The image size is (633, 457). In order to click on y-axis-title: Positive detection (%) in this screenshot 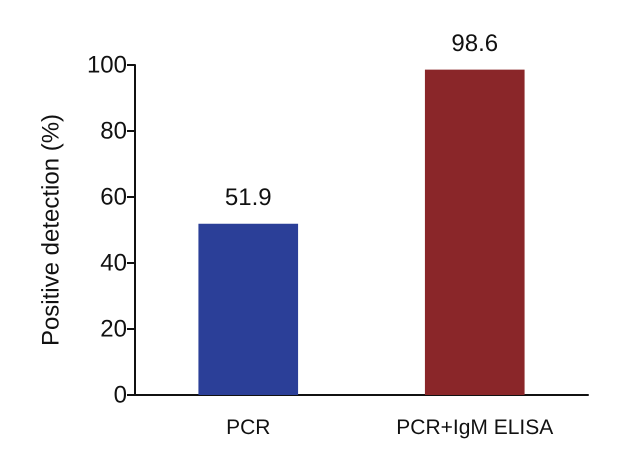, I will do `click(51, 230)`.